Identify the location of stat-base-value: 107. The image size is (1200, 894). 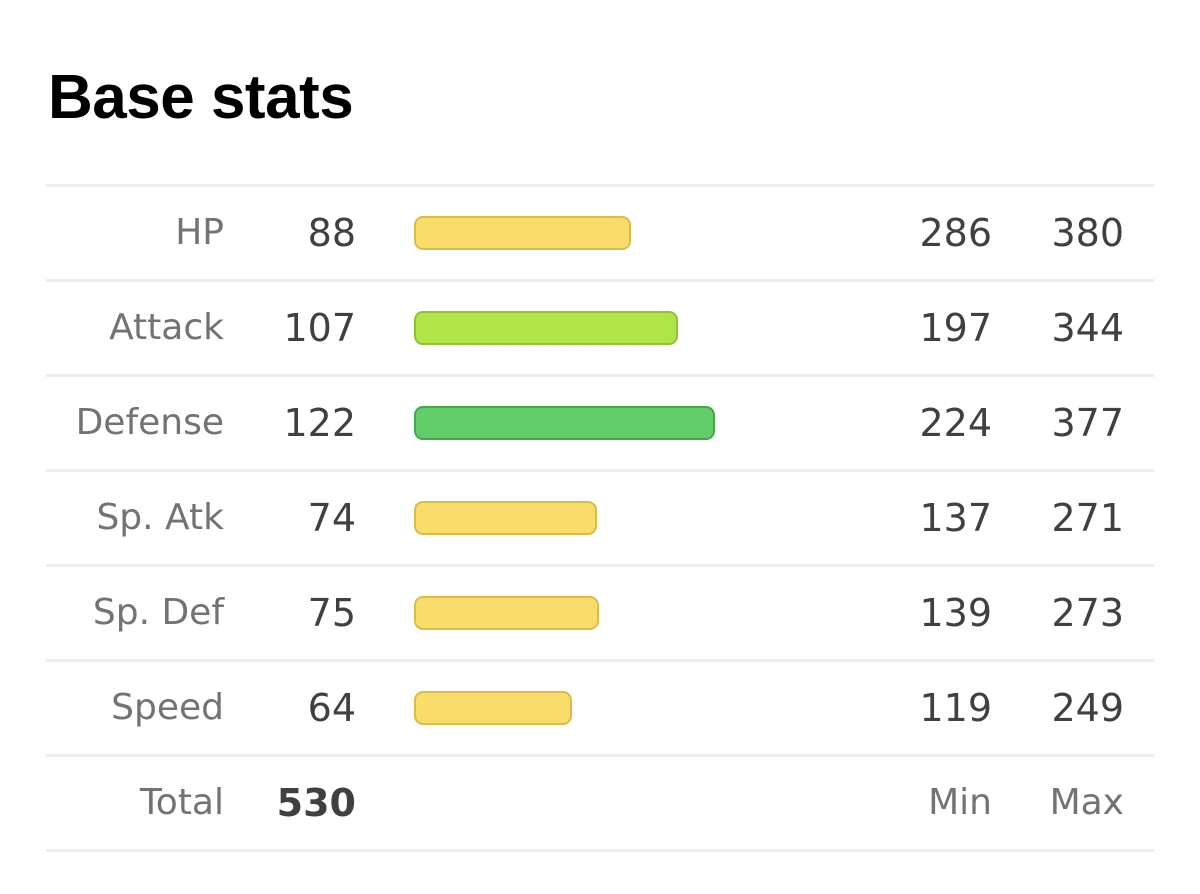
(319, 328).